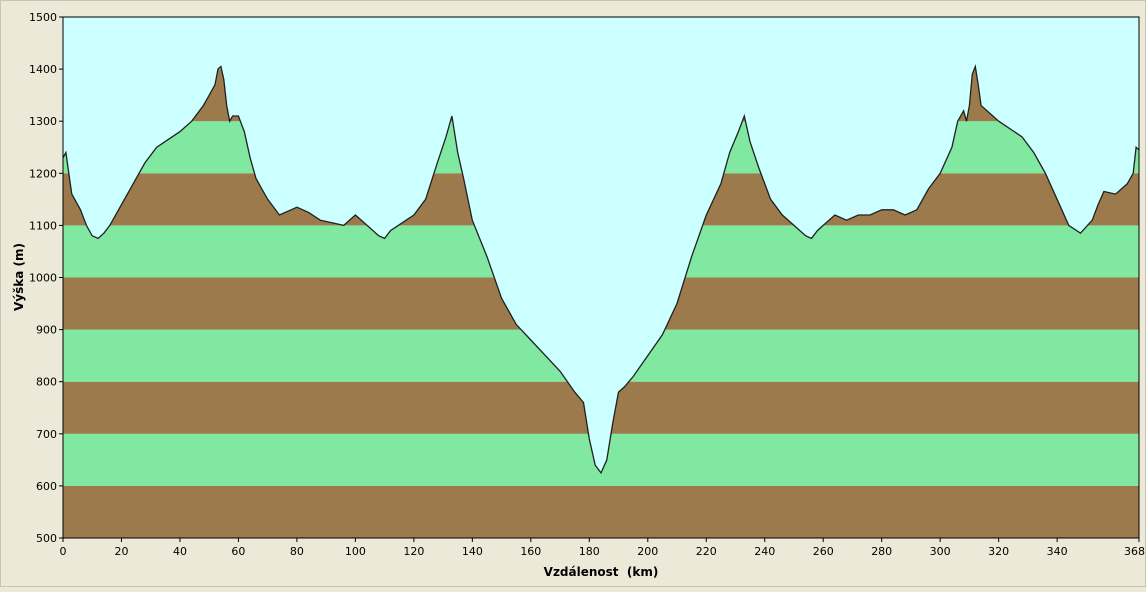 This screenshot has width=1146, height=592. I want to click on y-axis-title: Výška (m), so click(19, 277).